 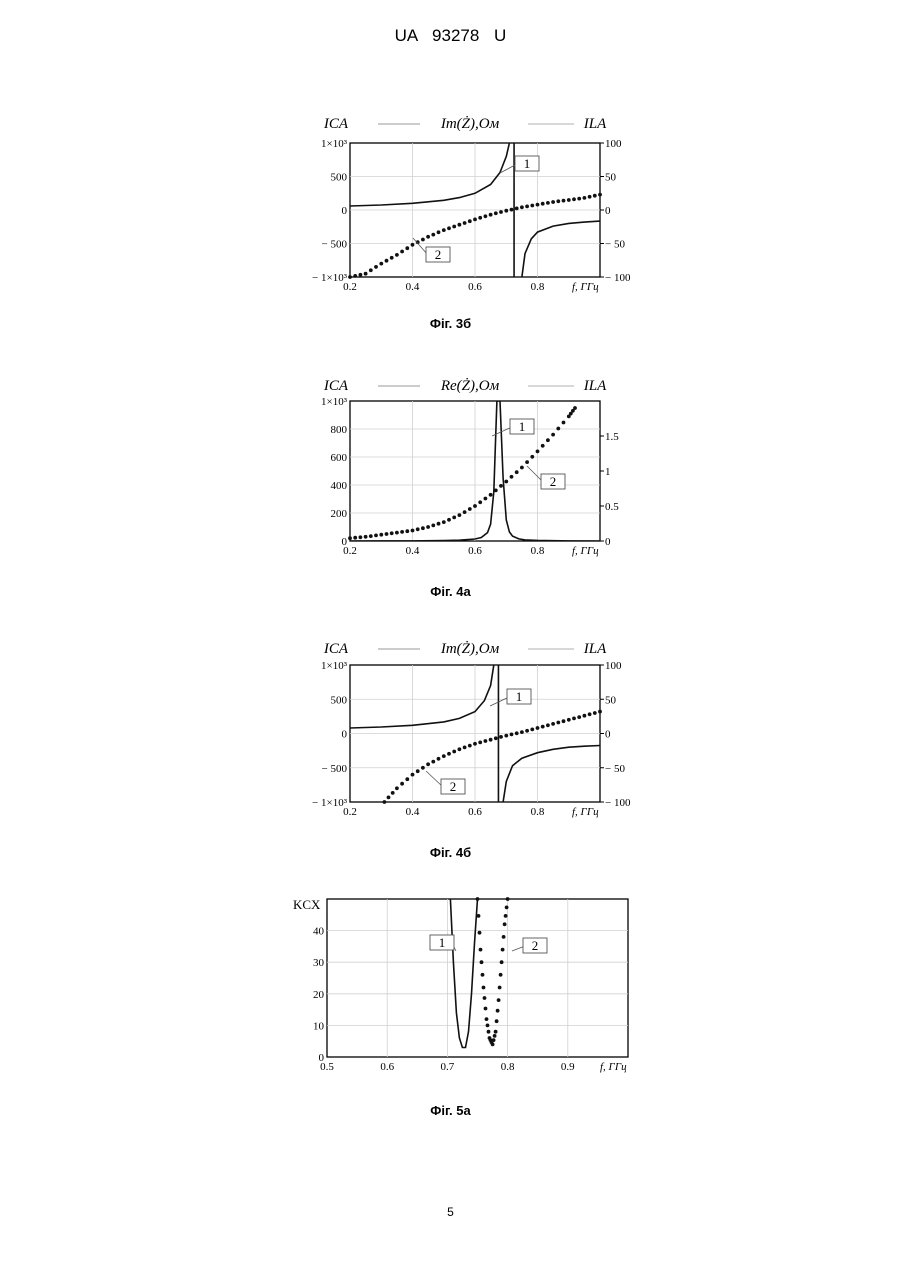 What do you see at coordinates (307, 904) in the screenshot?
I see `left-axis-label: KCX` at bounding box center [307, 904].